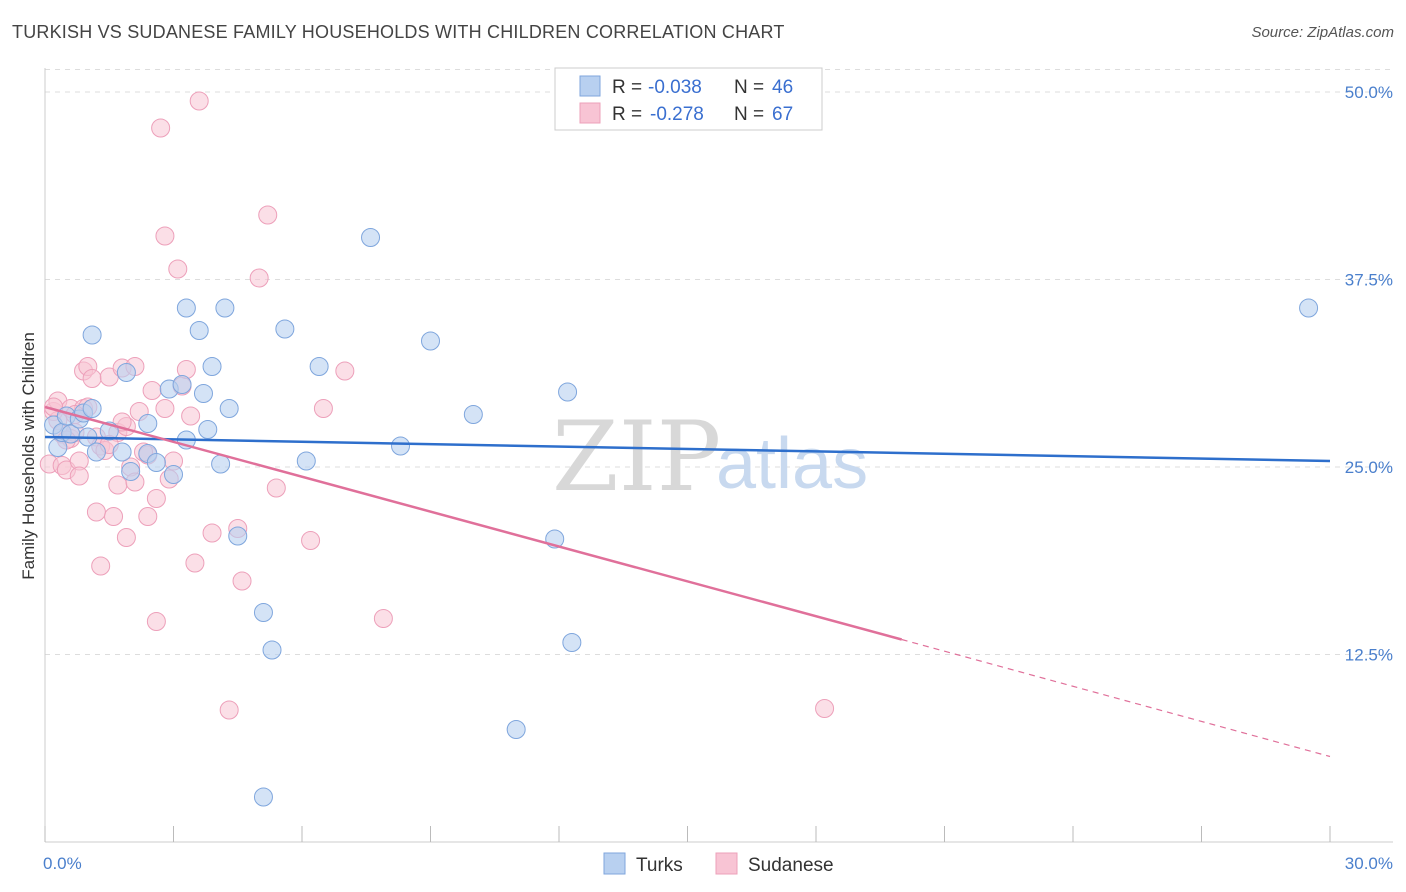 The width and height of the screenshot is (1406, 892). I want to click on x-tick-label-max: 30.0%, so click(1369, 863).